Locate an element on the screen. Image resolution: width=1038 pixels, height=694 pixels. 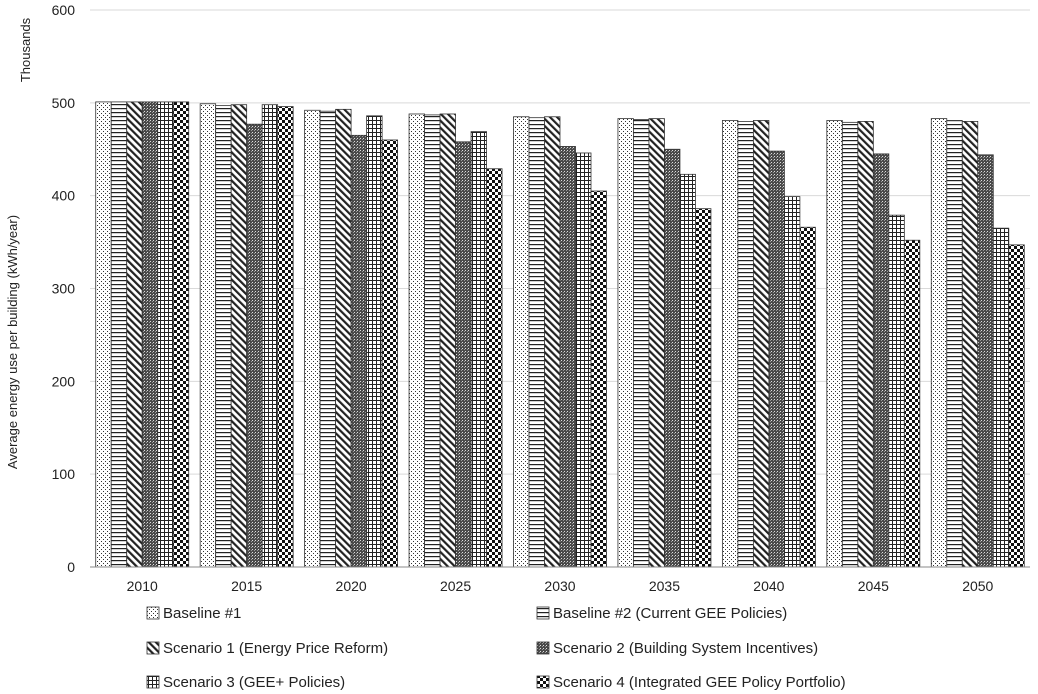
x-tick-label: 2035 is located at coordinates (664, 586).